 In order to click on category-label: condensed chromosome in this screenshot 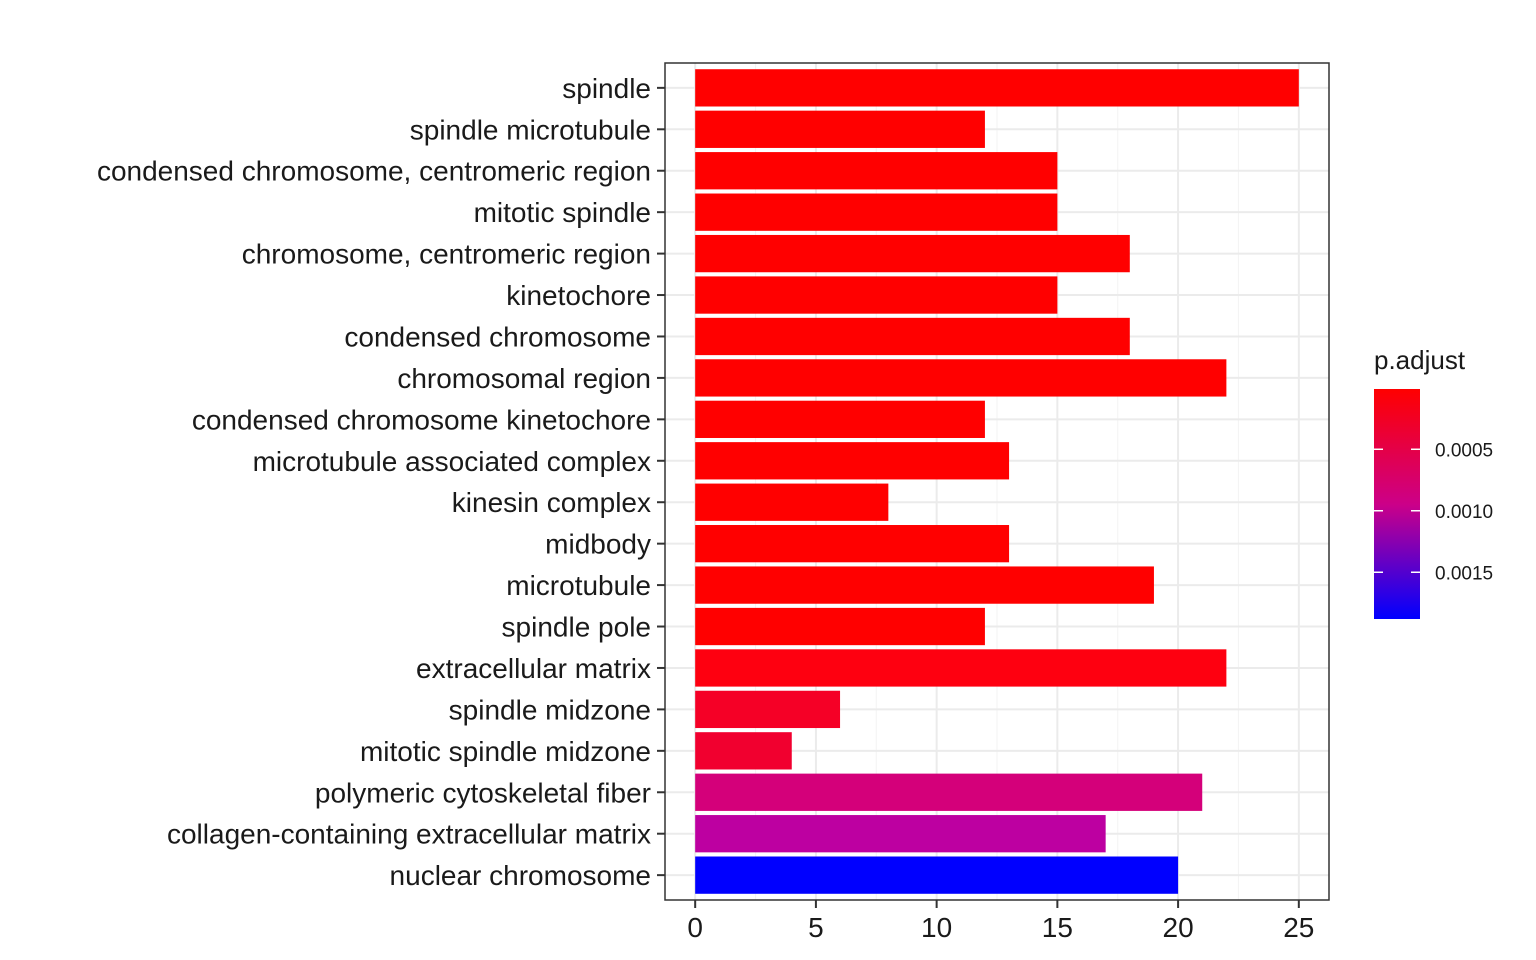, I will do `click(497, 336)`.